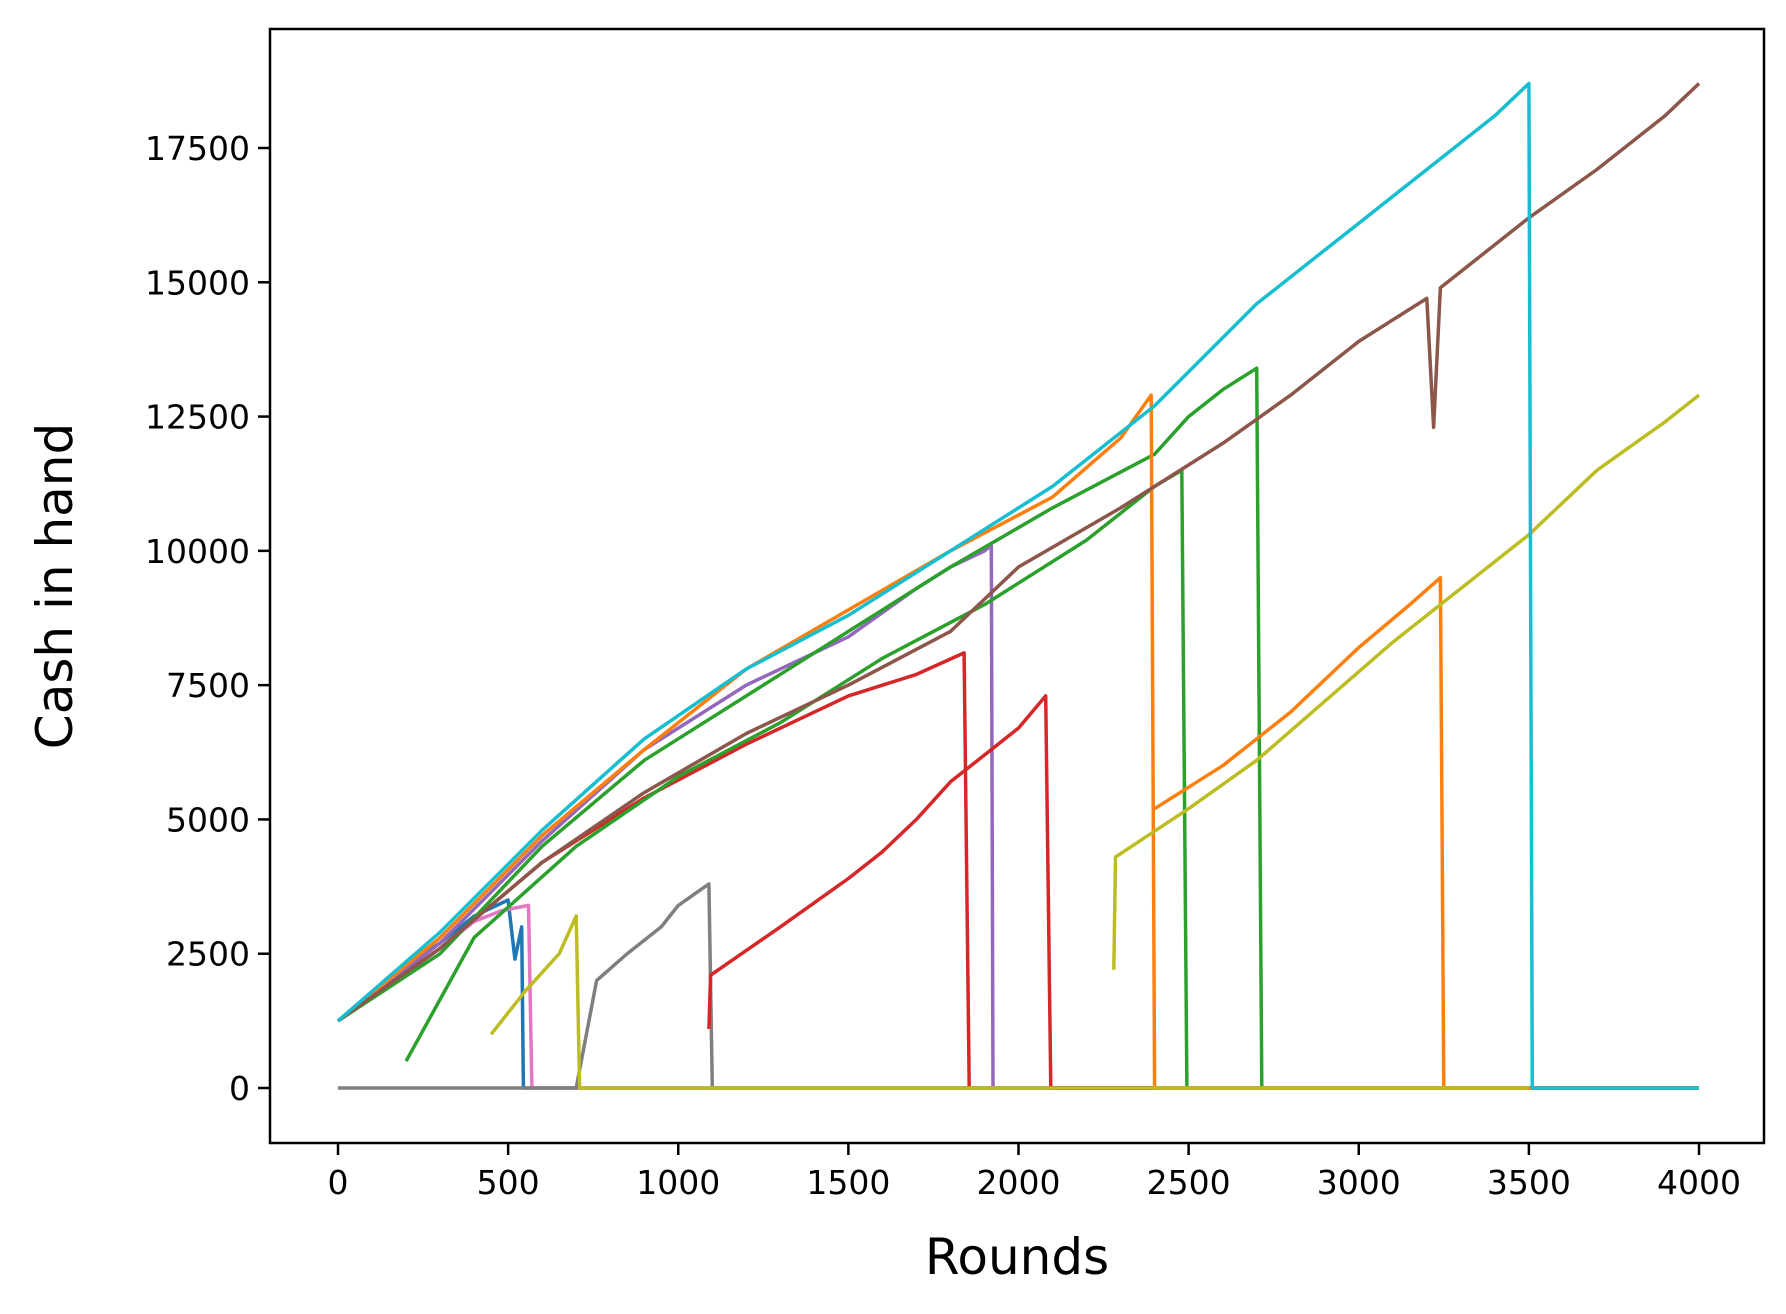  Describe the element at coordinates (508, 1182) in the screenshot. I see `x-tick-label: 500` at that location.